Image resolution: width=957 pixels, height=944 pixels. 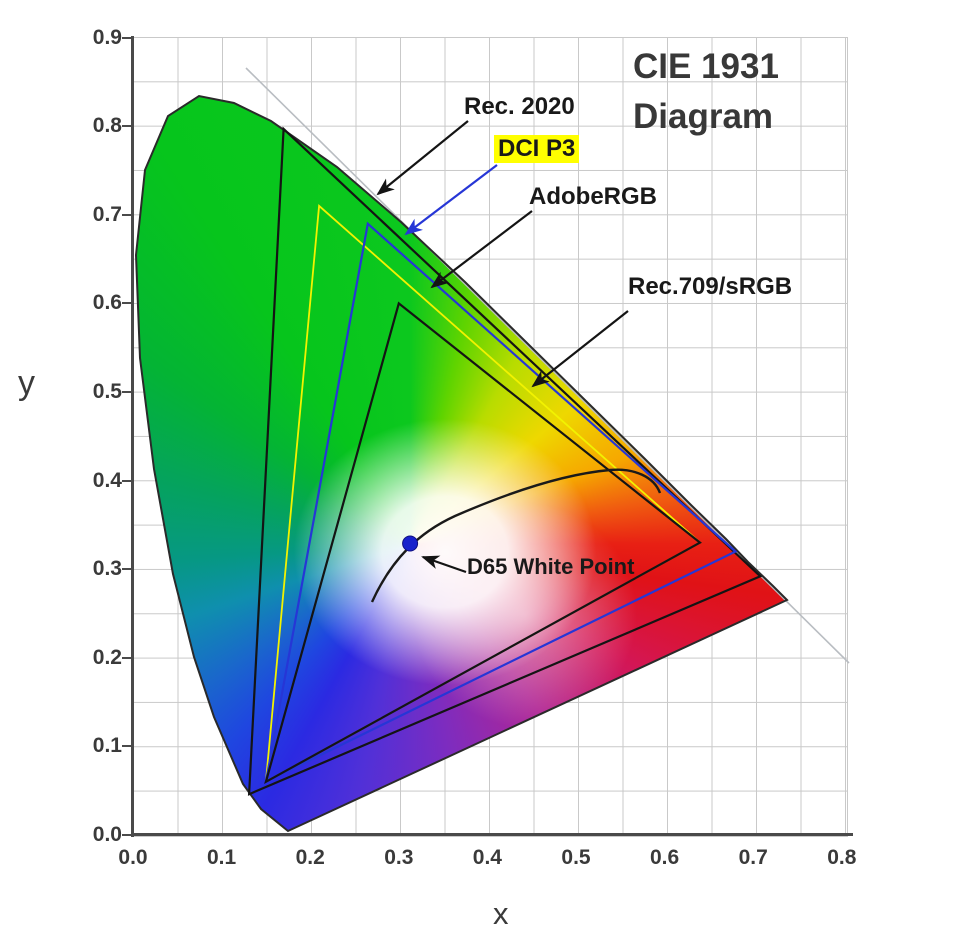 I want to click on chart-title-line1: CIE 1931, so click(x=706, y=66).